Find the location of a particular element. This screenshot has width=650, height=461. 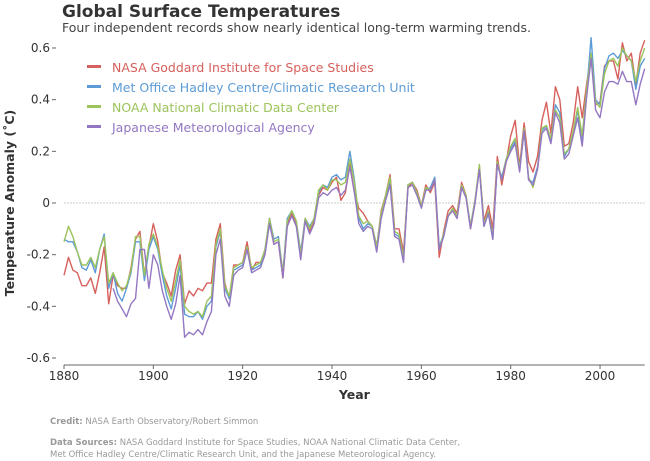

x-tick-label: 2000 is located at coordinates (600, 376).